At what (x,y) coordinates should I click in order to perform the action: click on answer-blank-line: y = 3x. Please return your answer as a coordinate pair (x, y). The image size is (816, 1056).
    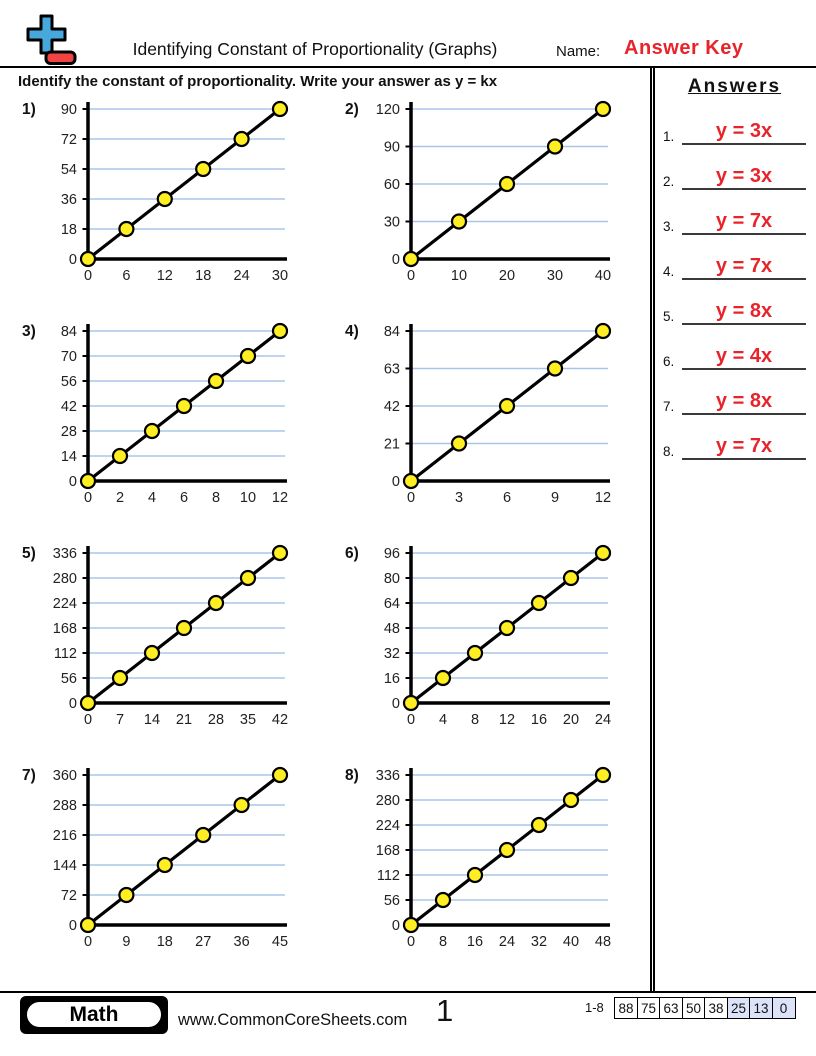
    Looking at the image, I should click on (744, 177).